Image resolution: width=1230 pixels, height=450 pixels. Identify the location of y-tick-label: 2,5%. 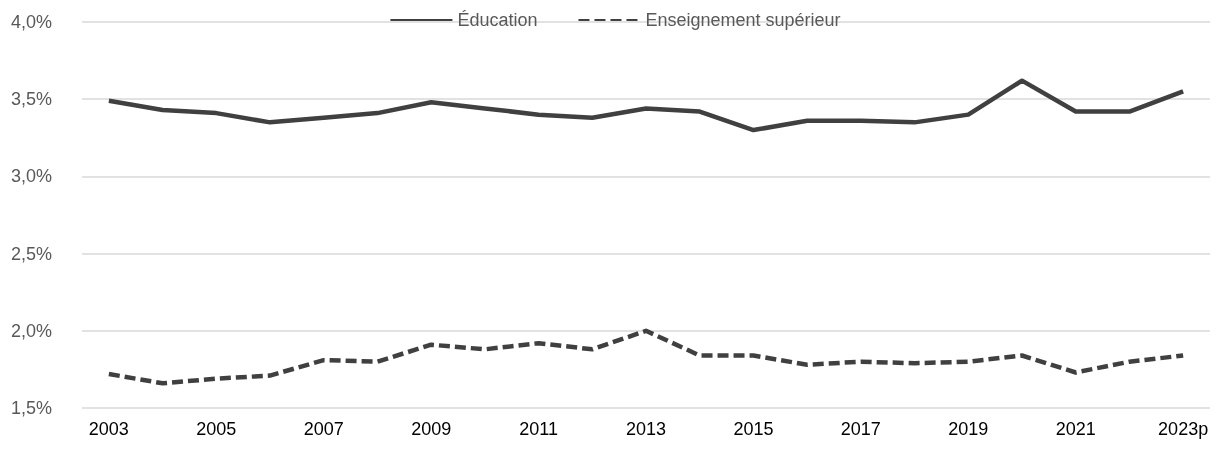
(31, 253).